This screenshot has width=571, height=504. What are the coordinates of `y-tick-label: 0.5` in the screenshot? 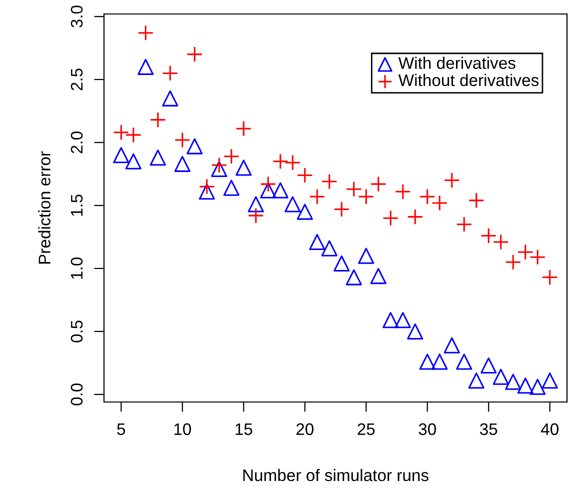 It's located at (76, 331).